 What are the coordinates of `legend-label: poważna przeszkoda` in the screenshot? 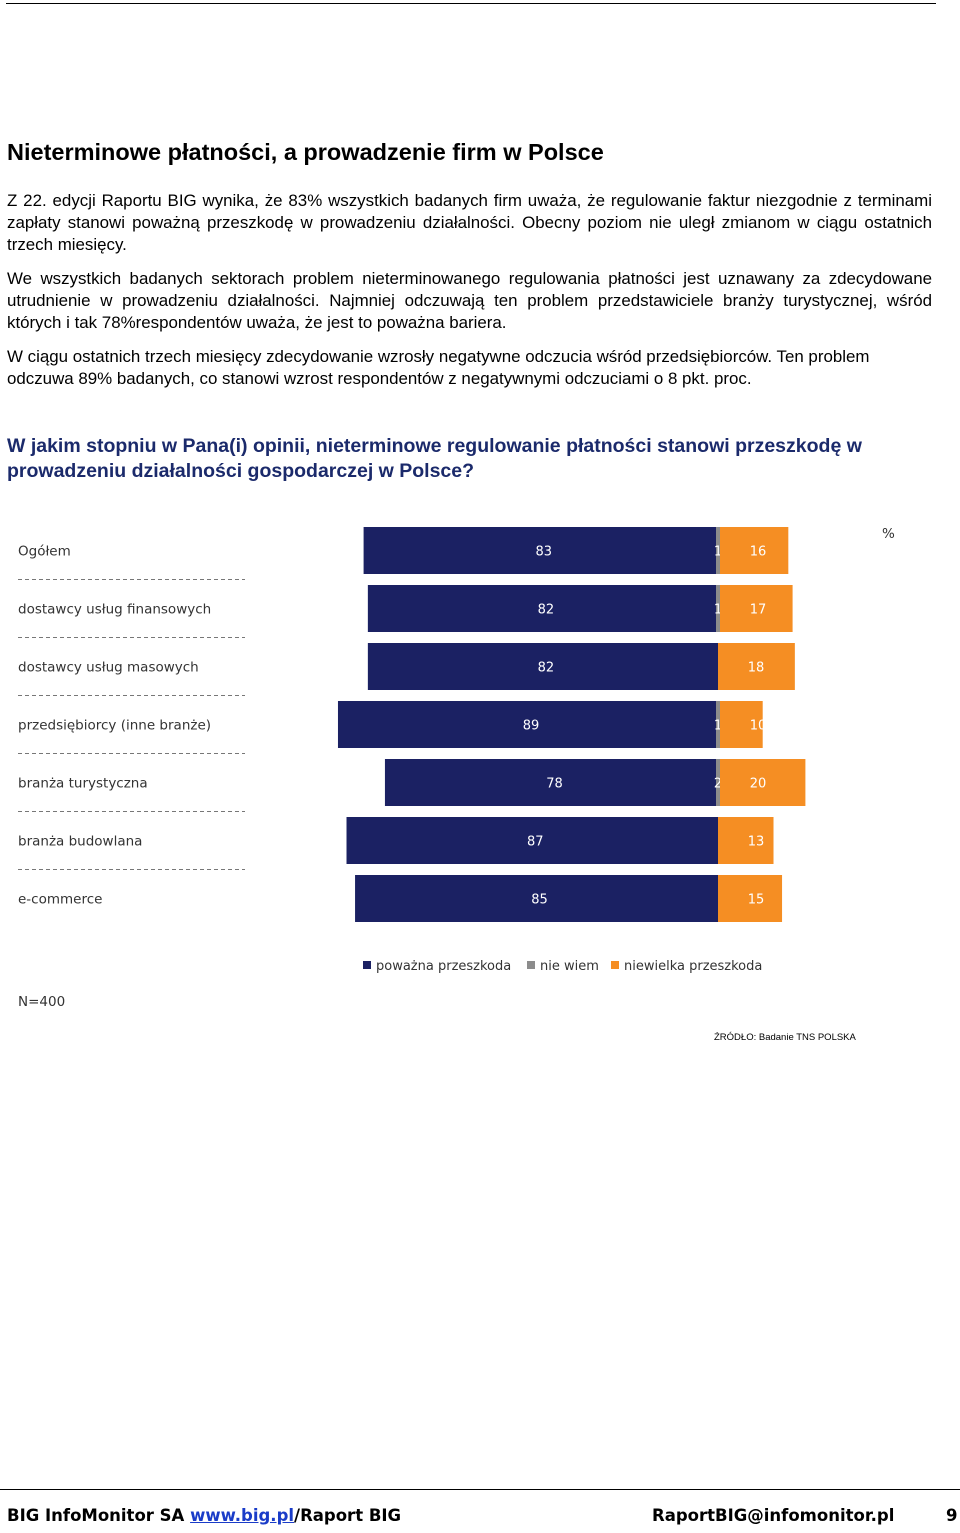 It's located at (443, 966).